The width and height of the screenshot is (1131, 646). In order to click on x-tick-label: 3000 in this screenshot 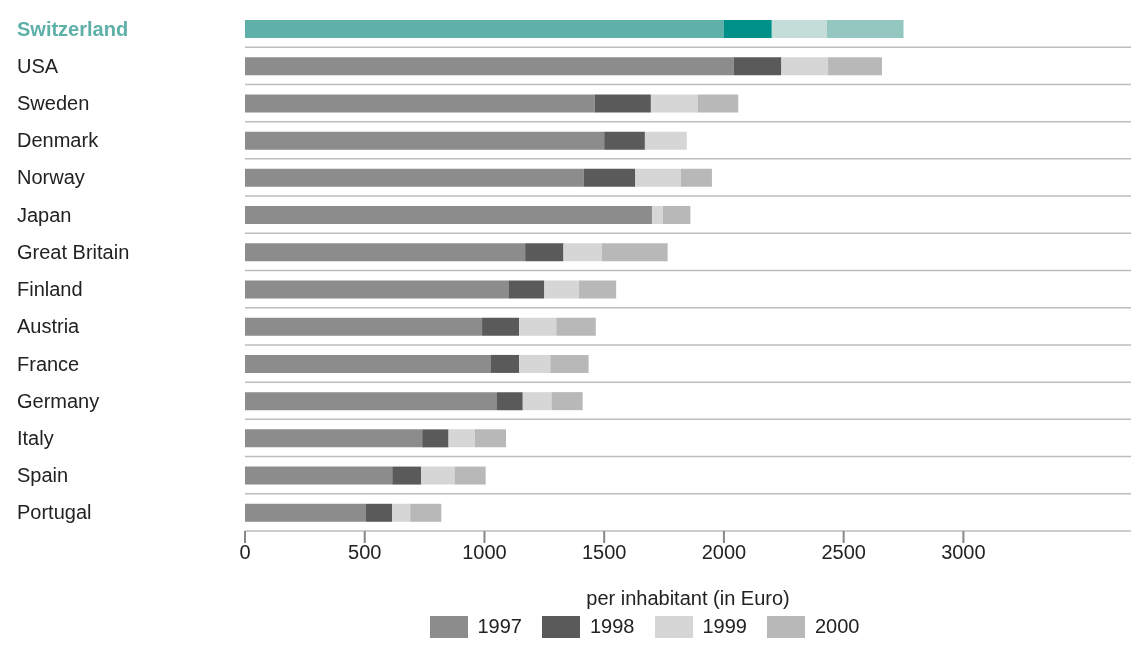, I will do `click(963, 552)`.